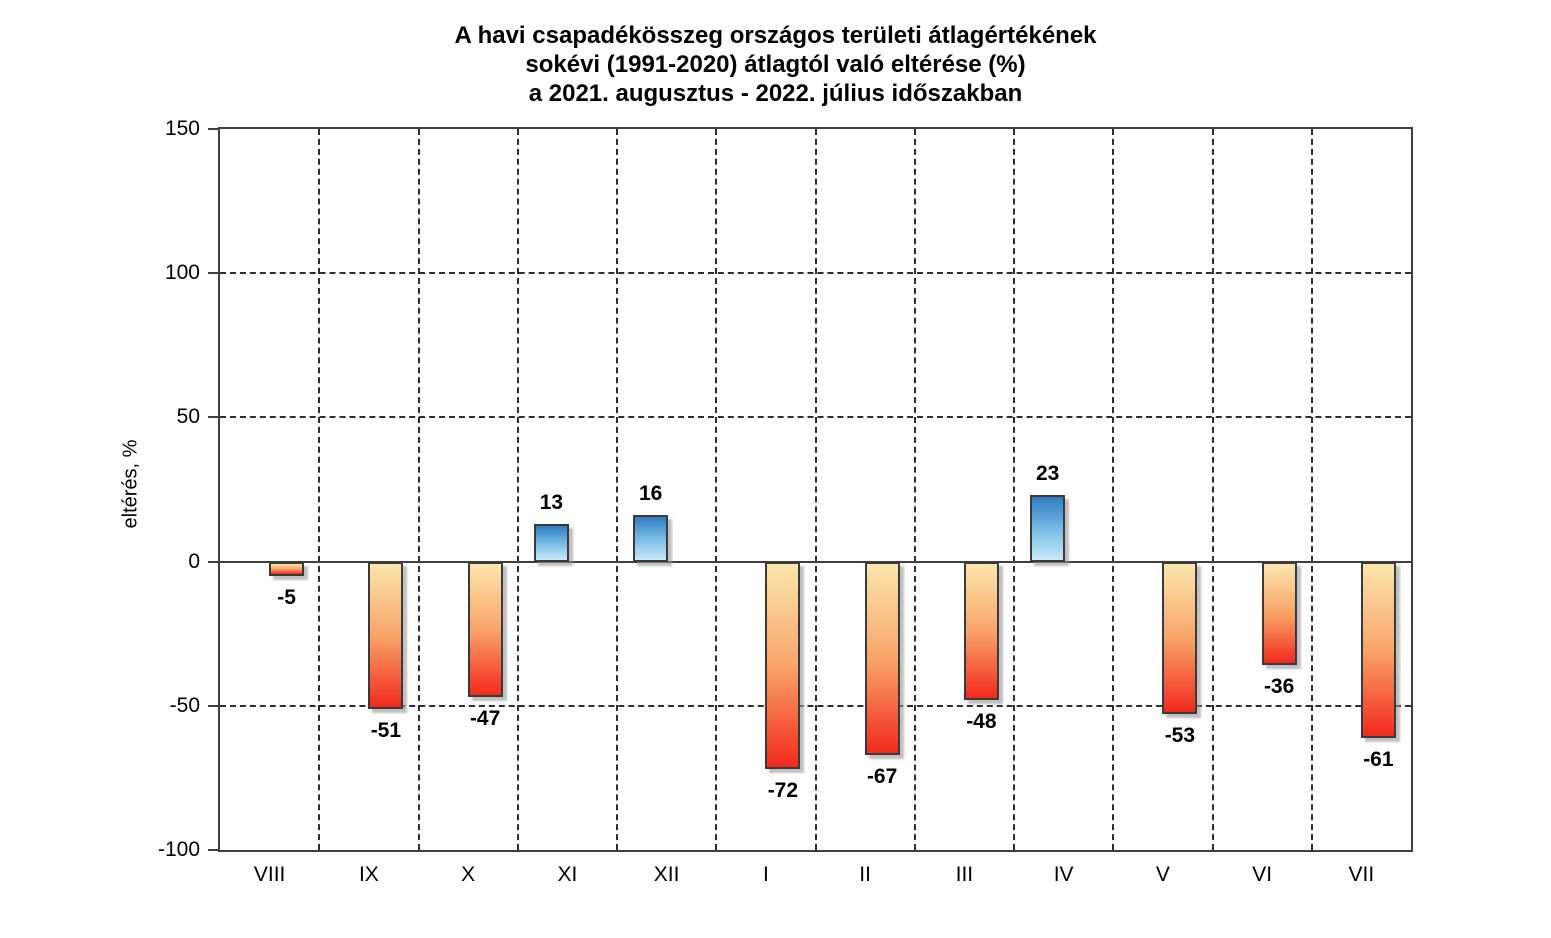  What do you see at coordinates (1378, 649) in the screenshot?
I see `bar-VII` at bounding box center [1378, 649].